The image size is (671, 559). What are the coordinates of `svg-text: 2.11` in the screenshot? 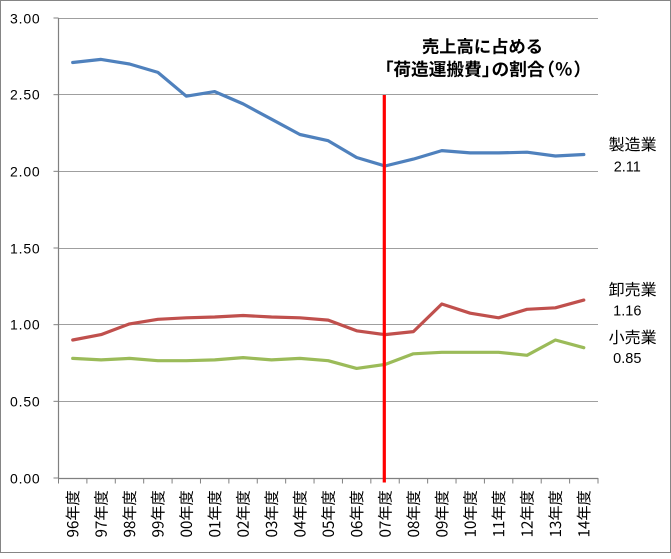 It's located at (627, 168).